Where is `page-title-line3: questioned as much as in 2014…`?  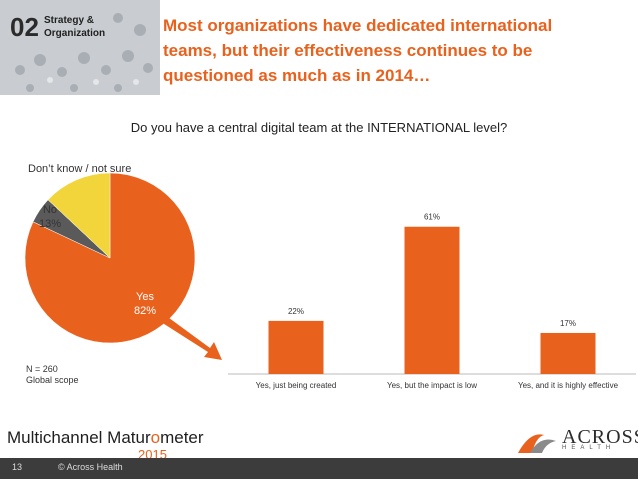
page-title-line3: questioned as much as in 2014… is located at coordinates (297, 75).